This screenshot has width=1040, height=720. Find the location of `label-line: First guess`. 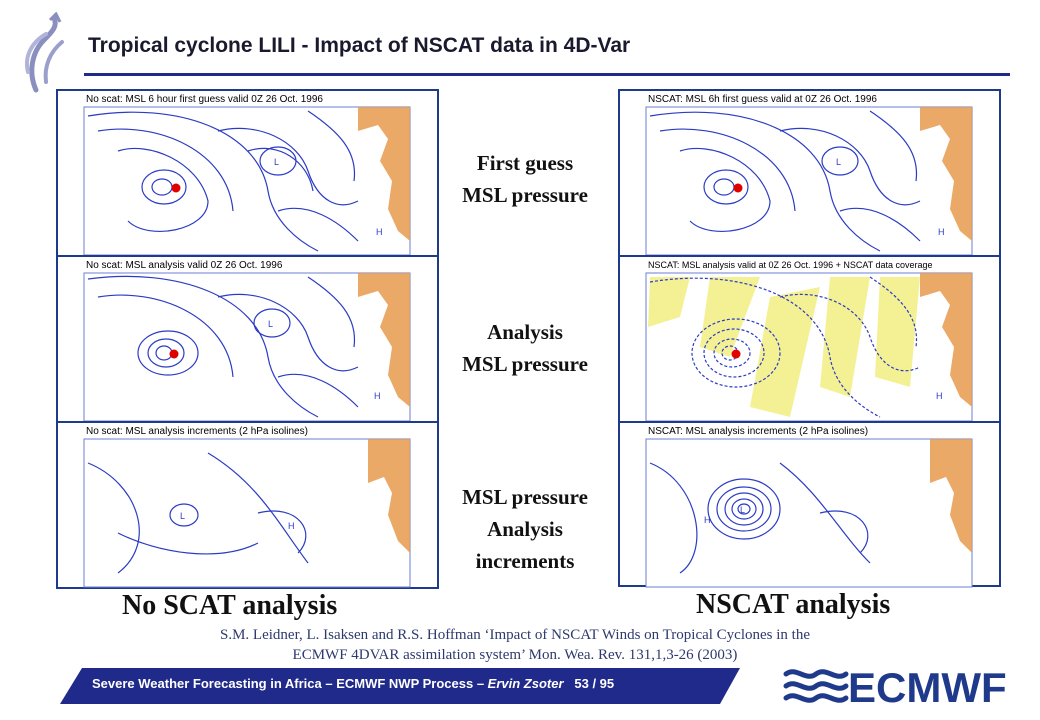

label-line: First guess is located at coordinates (525, 163).